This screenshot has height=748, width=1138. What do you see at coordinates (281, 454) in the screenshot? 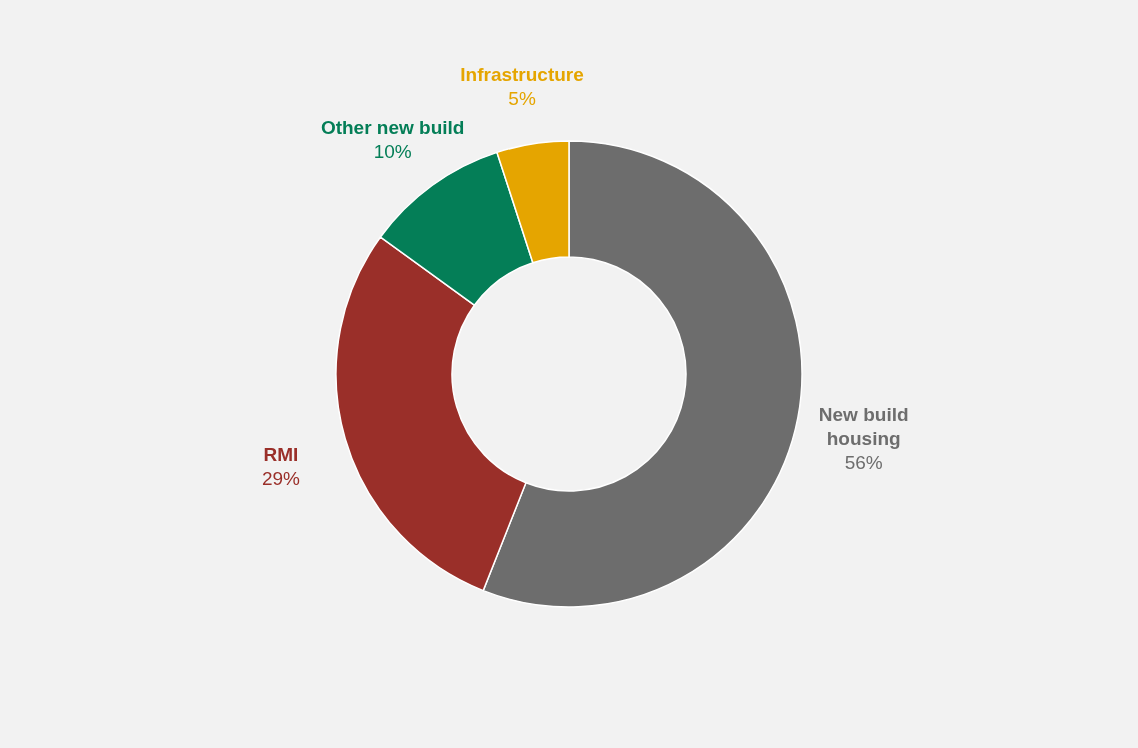
I see `slice-label: RMI` at bounding box center [281, 454].